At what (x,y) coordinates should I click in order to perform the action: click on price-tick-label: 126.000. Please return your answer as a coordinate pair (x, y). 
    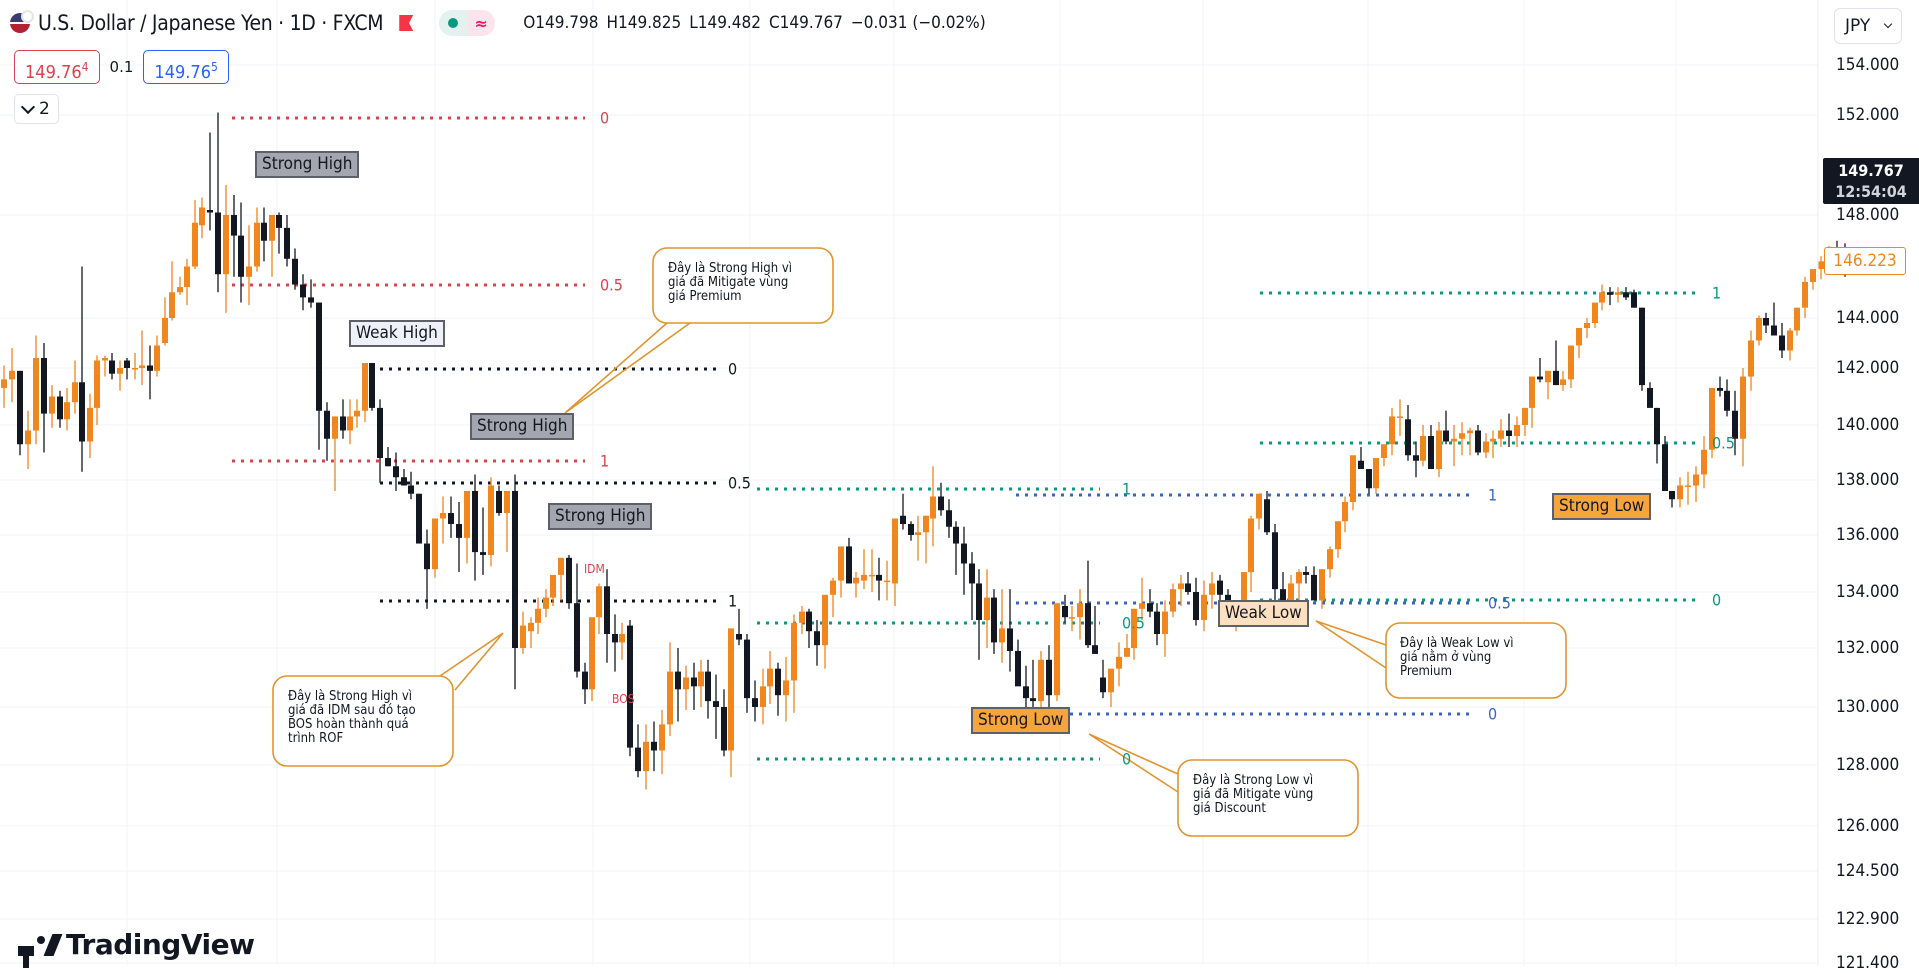
    Looking at the image, I should click on (1868, 826).